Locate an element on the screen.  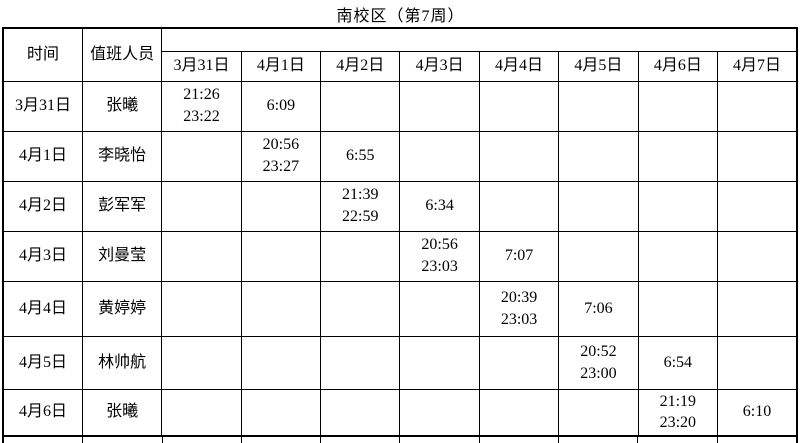
schedule-row: 4月4日 黄婷婷 20:39 23:03 7:06 is located at coordinates (400, 308).